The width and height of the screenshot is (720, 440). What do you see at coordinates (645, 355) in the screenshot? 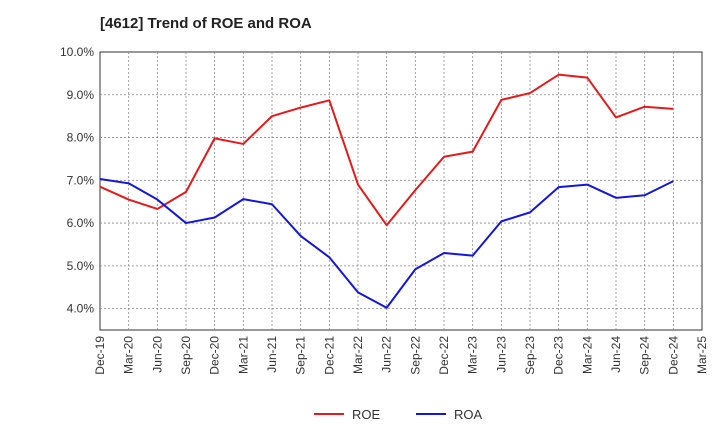
I see `x-tick-label: Sep-24` at bounding box center [645, 355].